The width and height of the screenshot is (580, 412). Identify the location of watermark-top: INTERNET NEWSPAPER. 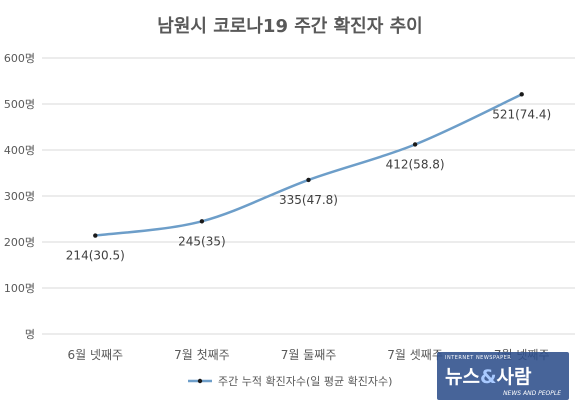
(478, 358).